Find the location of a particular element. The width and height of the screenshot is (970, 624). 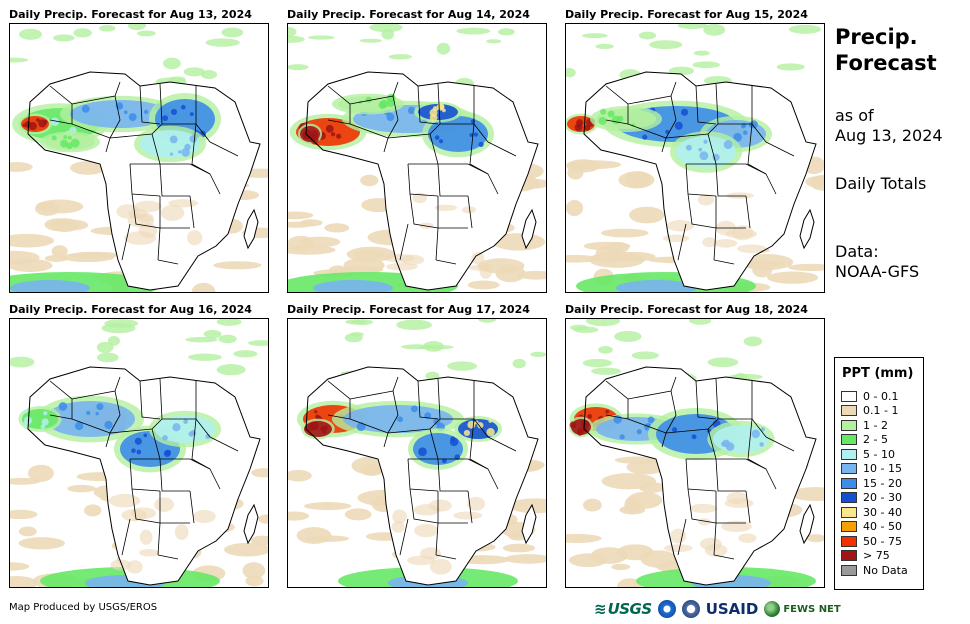

legend-label: 15 - 20 is located at coordinates (882, 483).